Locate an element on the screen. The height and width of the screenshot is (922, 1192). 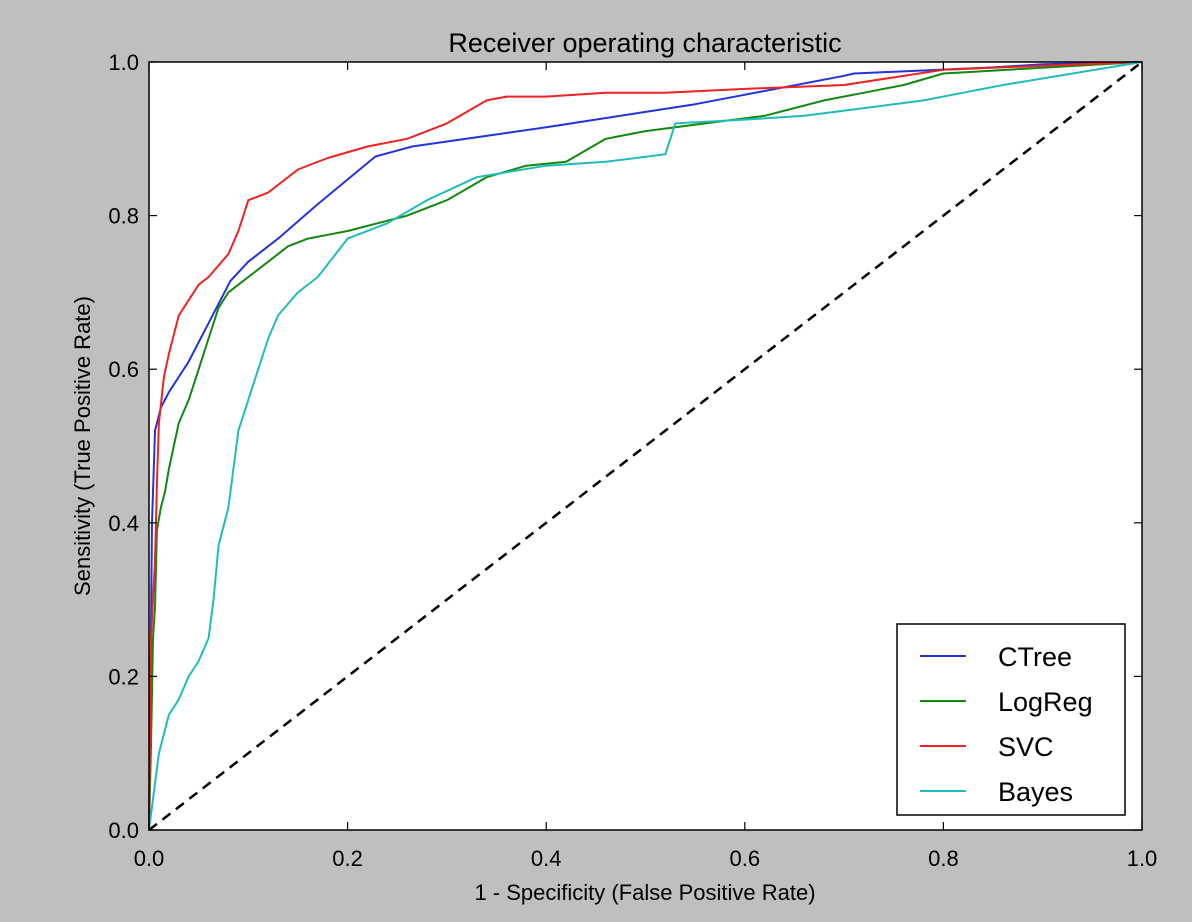
x-axis-label: 1 - Specificity (False Positive Rate) is located at coordinates (644, 892).